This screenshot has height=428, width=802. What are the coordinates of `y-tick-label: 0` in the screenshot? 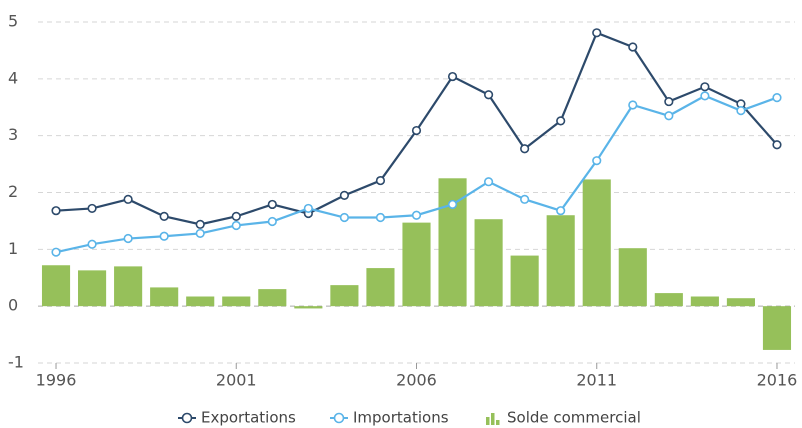 It's located at (13, 305).